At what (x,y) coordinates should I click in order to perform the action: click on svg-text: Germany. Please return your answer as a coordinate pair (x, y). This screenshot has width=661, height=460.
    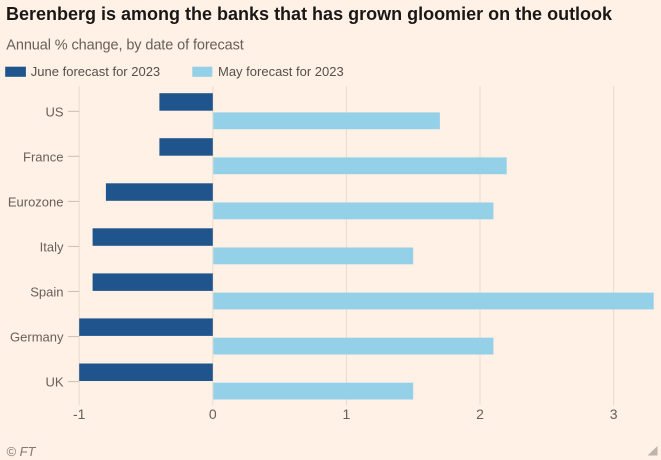
    Looking at the image, I should click on (37, 337).